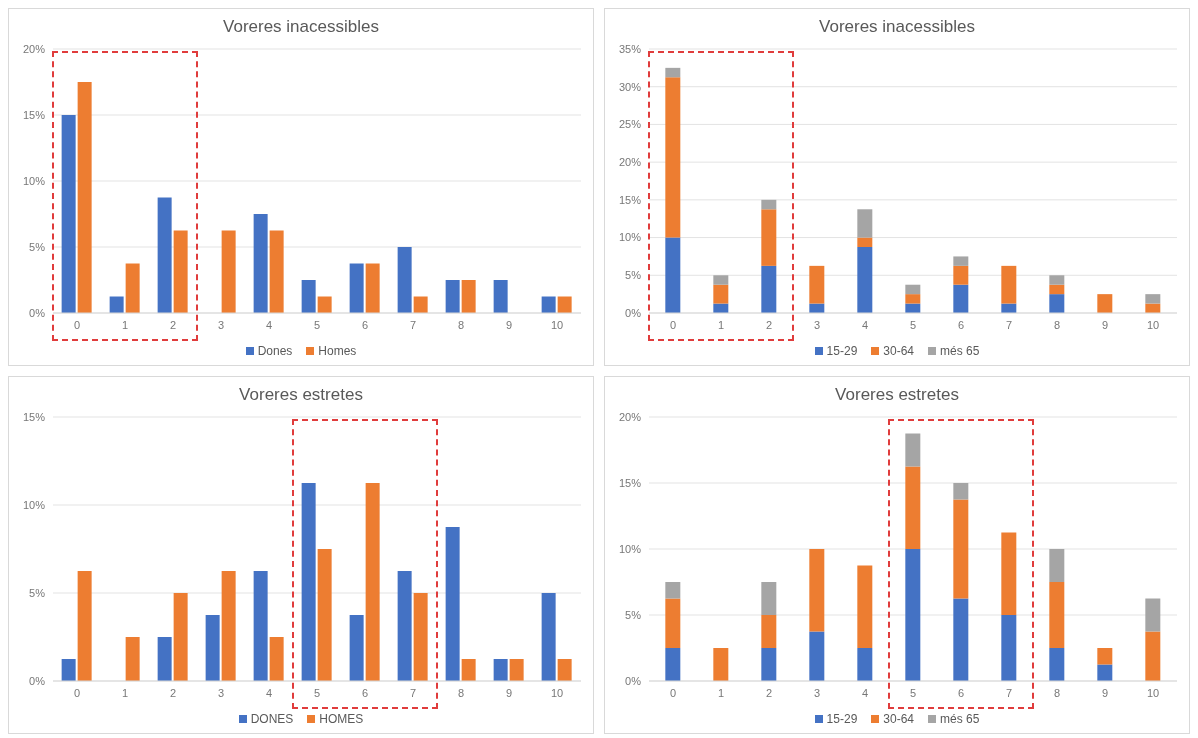 The height and width of the screenshot is (738, 1198). I want to click on y-tick-label: 25%, so click(630, 124).